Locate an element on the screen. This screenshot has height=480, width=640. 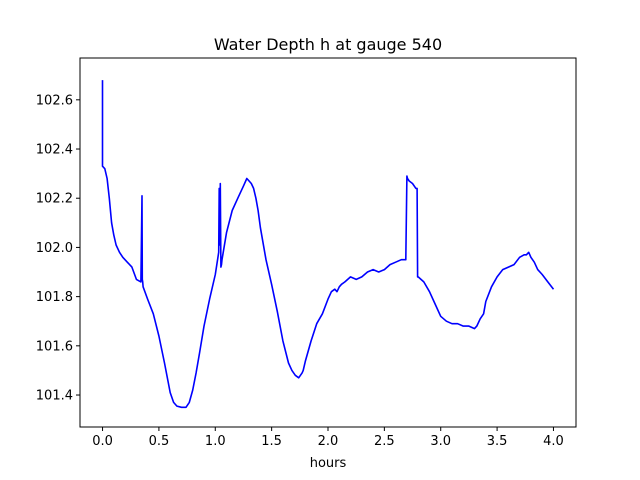
y-tick-label: 101.4 is located at coordinates (54, 396).